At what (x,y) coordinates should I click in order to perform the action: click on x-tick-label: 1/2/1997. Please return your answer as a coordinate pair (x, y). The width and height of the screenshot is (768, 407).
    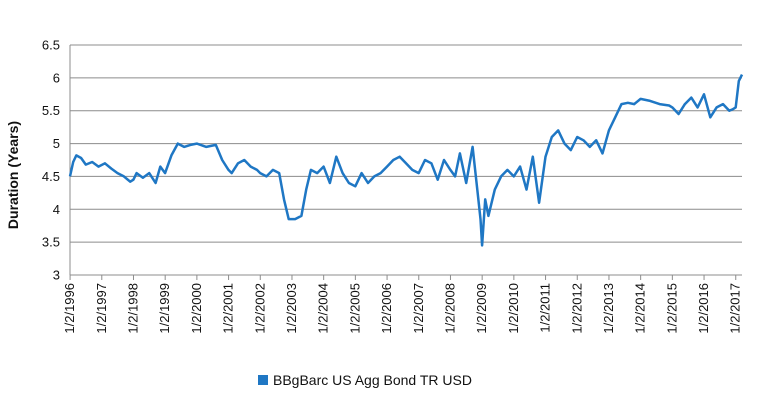
    Looking at the image, I should click on (101, 308).